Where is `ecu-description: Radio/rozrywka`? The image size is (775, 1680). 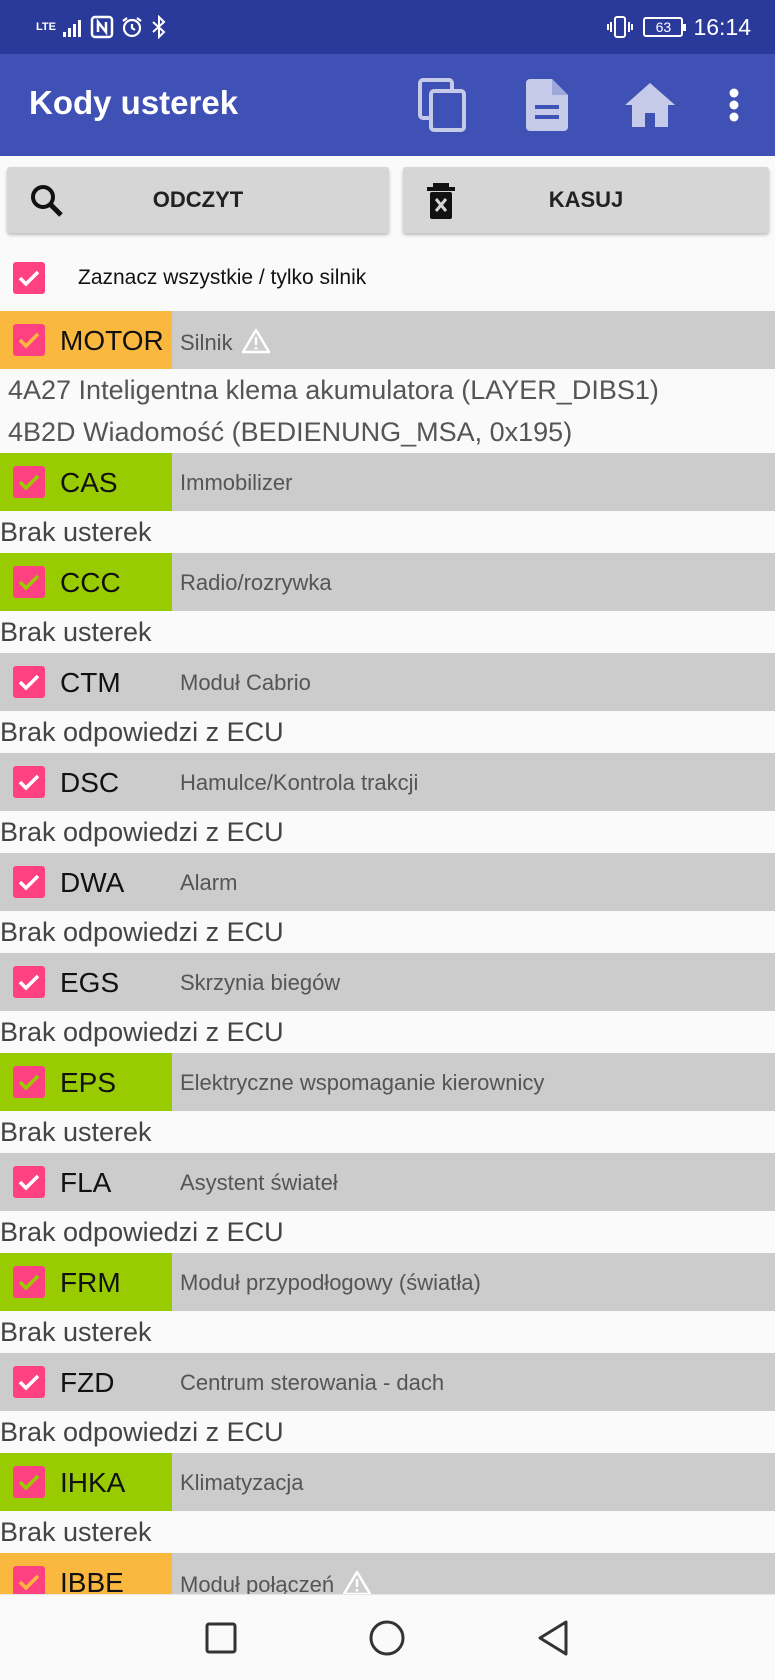
ecu-description: Radio/rozrywka is located at coordinates (256, 583).